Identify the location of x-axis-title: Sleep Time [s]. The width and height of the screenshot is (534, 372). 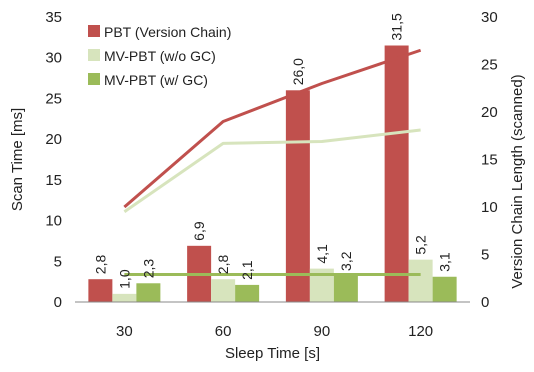
(272, 353).